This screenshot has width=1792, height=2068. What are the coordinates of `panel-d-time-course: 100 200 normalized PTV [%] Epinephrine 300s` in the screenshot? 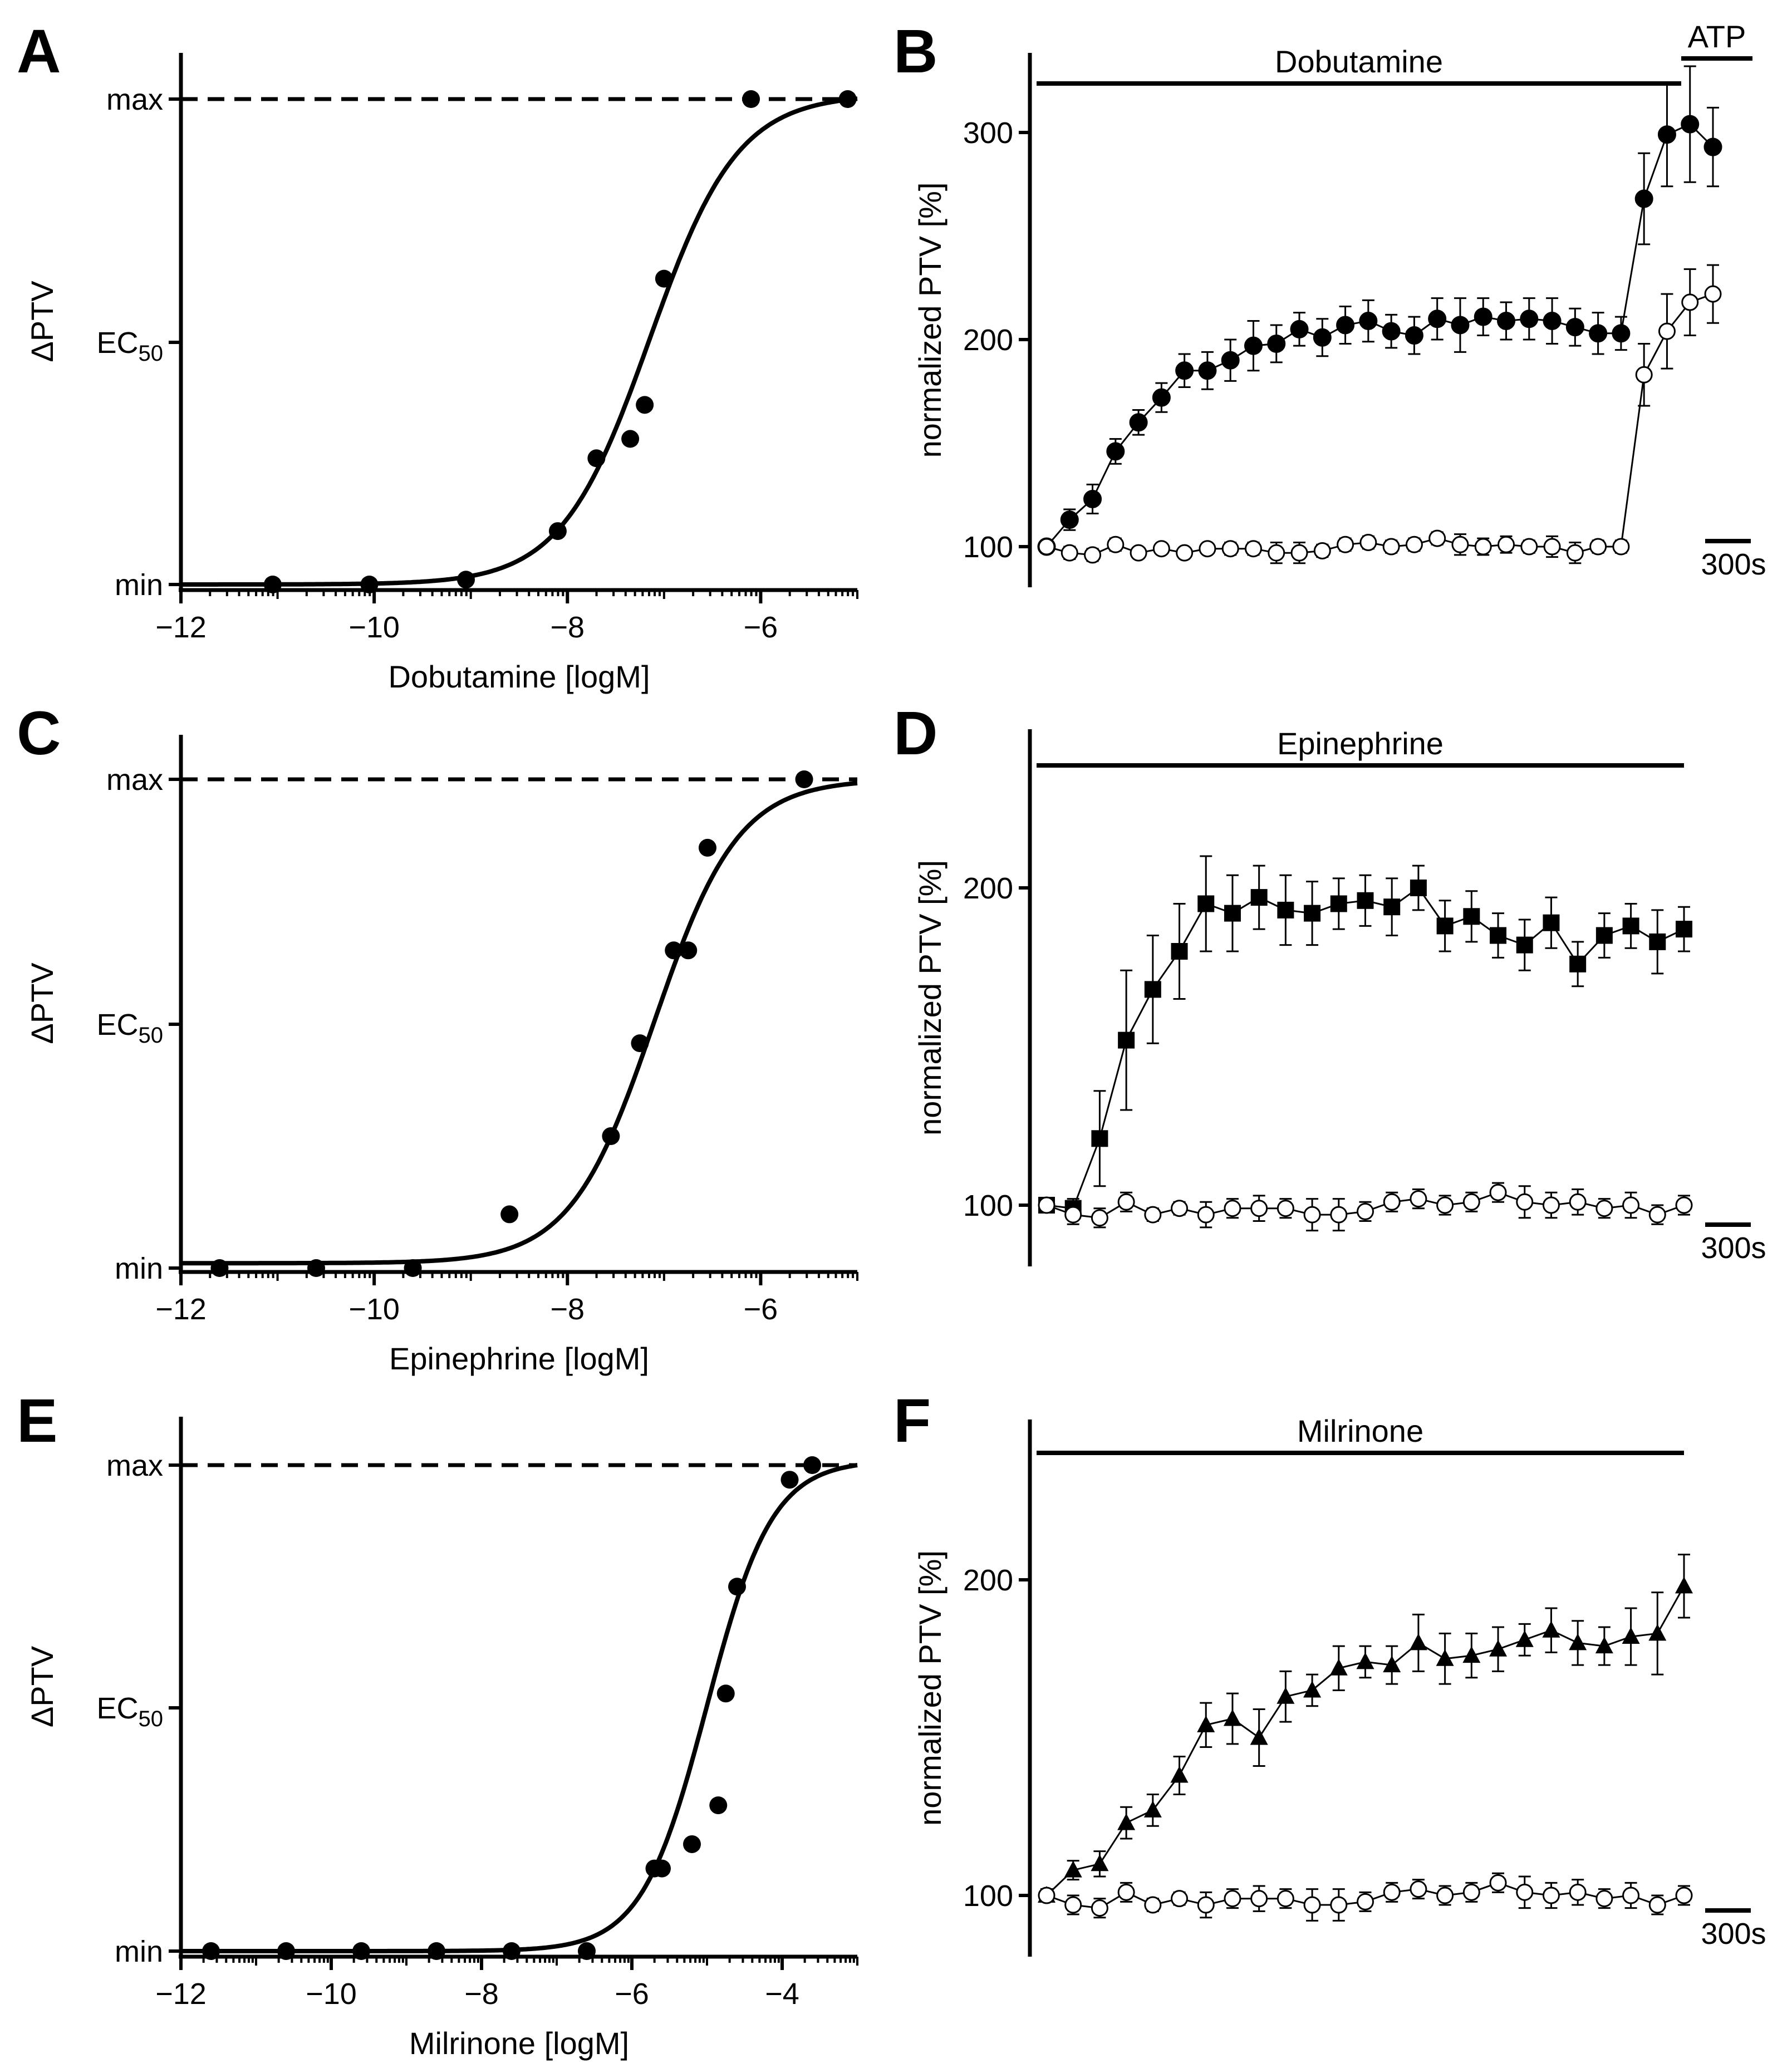 It's located at (1339, 996).